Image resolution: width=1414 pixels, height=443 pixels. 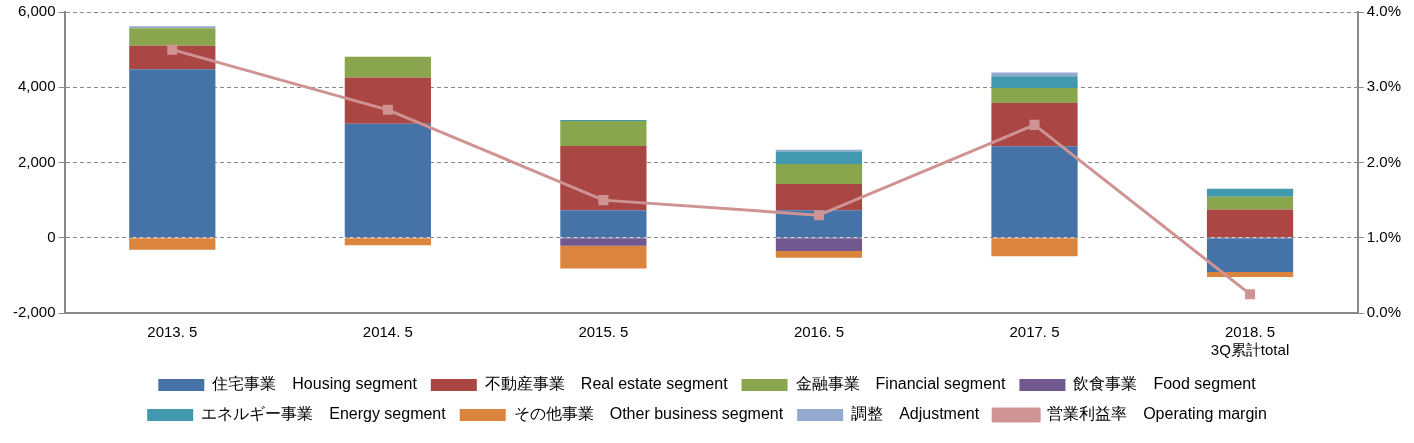 What do you see at coordinates (34, 312) in the screenshot?
I see `y-tick-label: -2,000` at bounding box center [34, 312].